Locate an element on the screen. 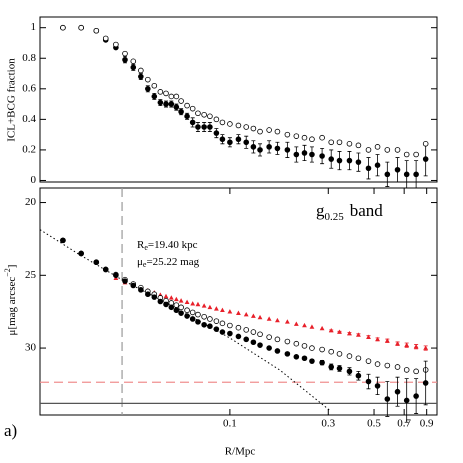 This screenshot has height=463, width=463. label-part: =25.22 mag is located at coordinates (172, 262).